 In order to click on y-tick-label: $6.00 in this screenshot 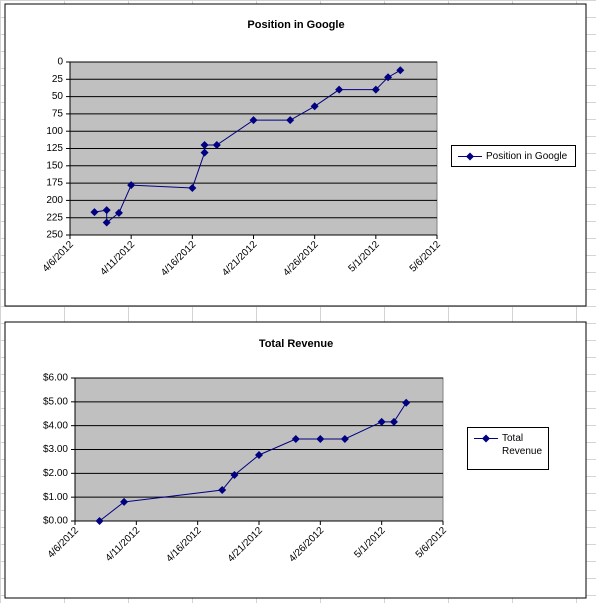, I will do `click(55, 378)`.